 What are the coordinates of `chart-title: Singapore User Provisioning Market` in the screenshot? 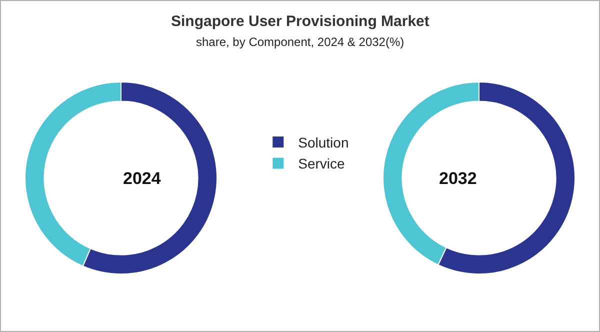 It's located at (300, 21).